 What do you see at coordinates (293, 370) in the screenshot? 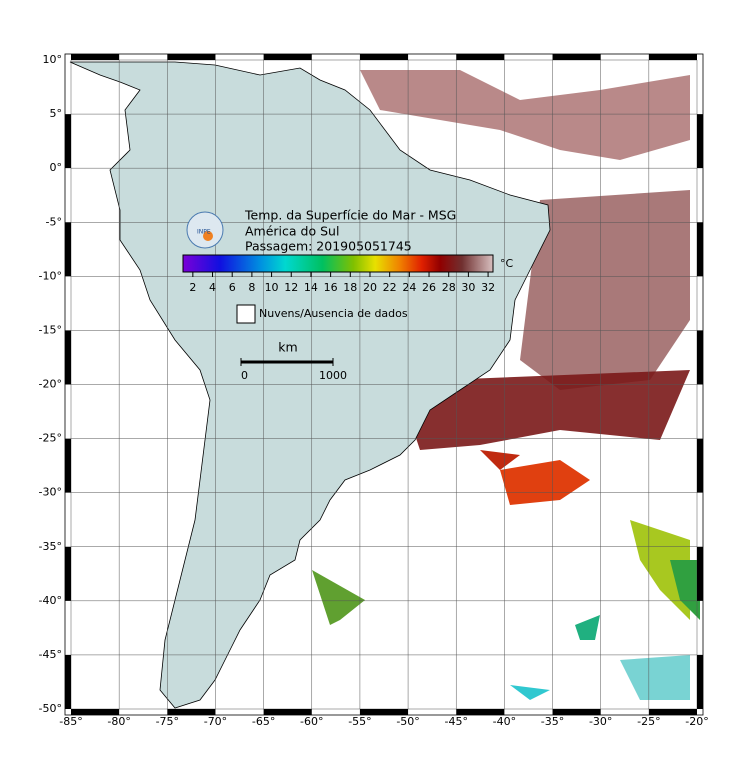
I see `scale-bar: 0 1000` at bounding box center [293, 370].